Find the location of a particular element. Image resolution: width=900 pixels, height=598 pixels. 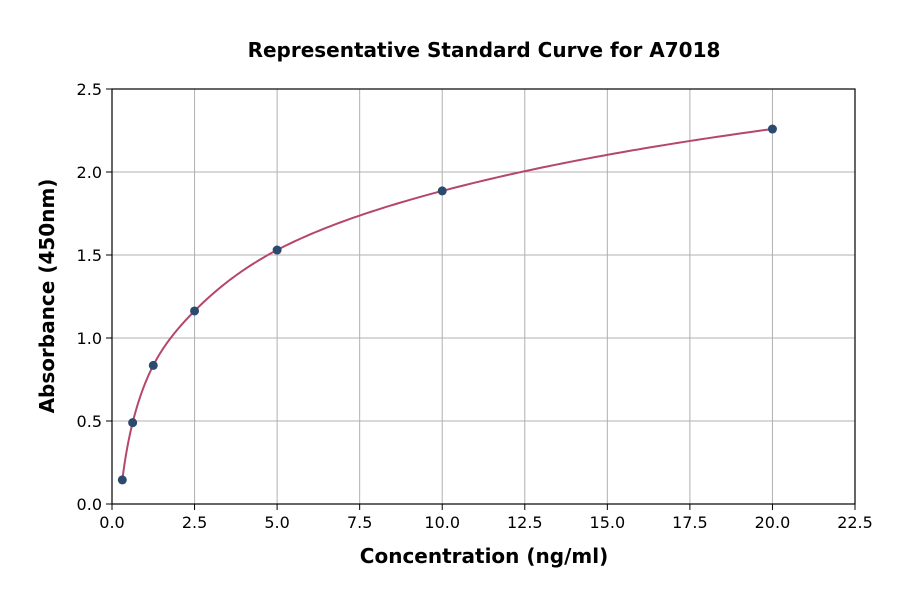

y-axis-label: Absorbance (450nm) is located at coordinates (47, 296).